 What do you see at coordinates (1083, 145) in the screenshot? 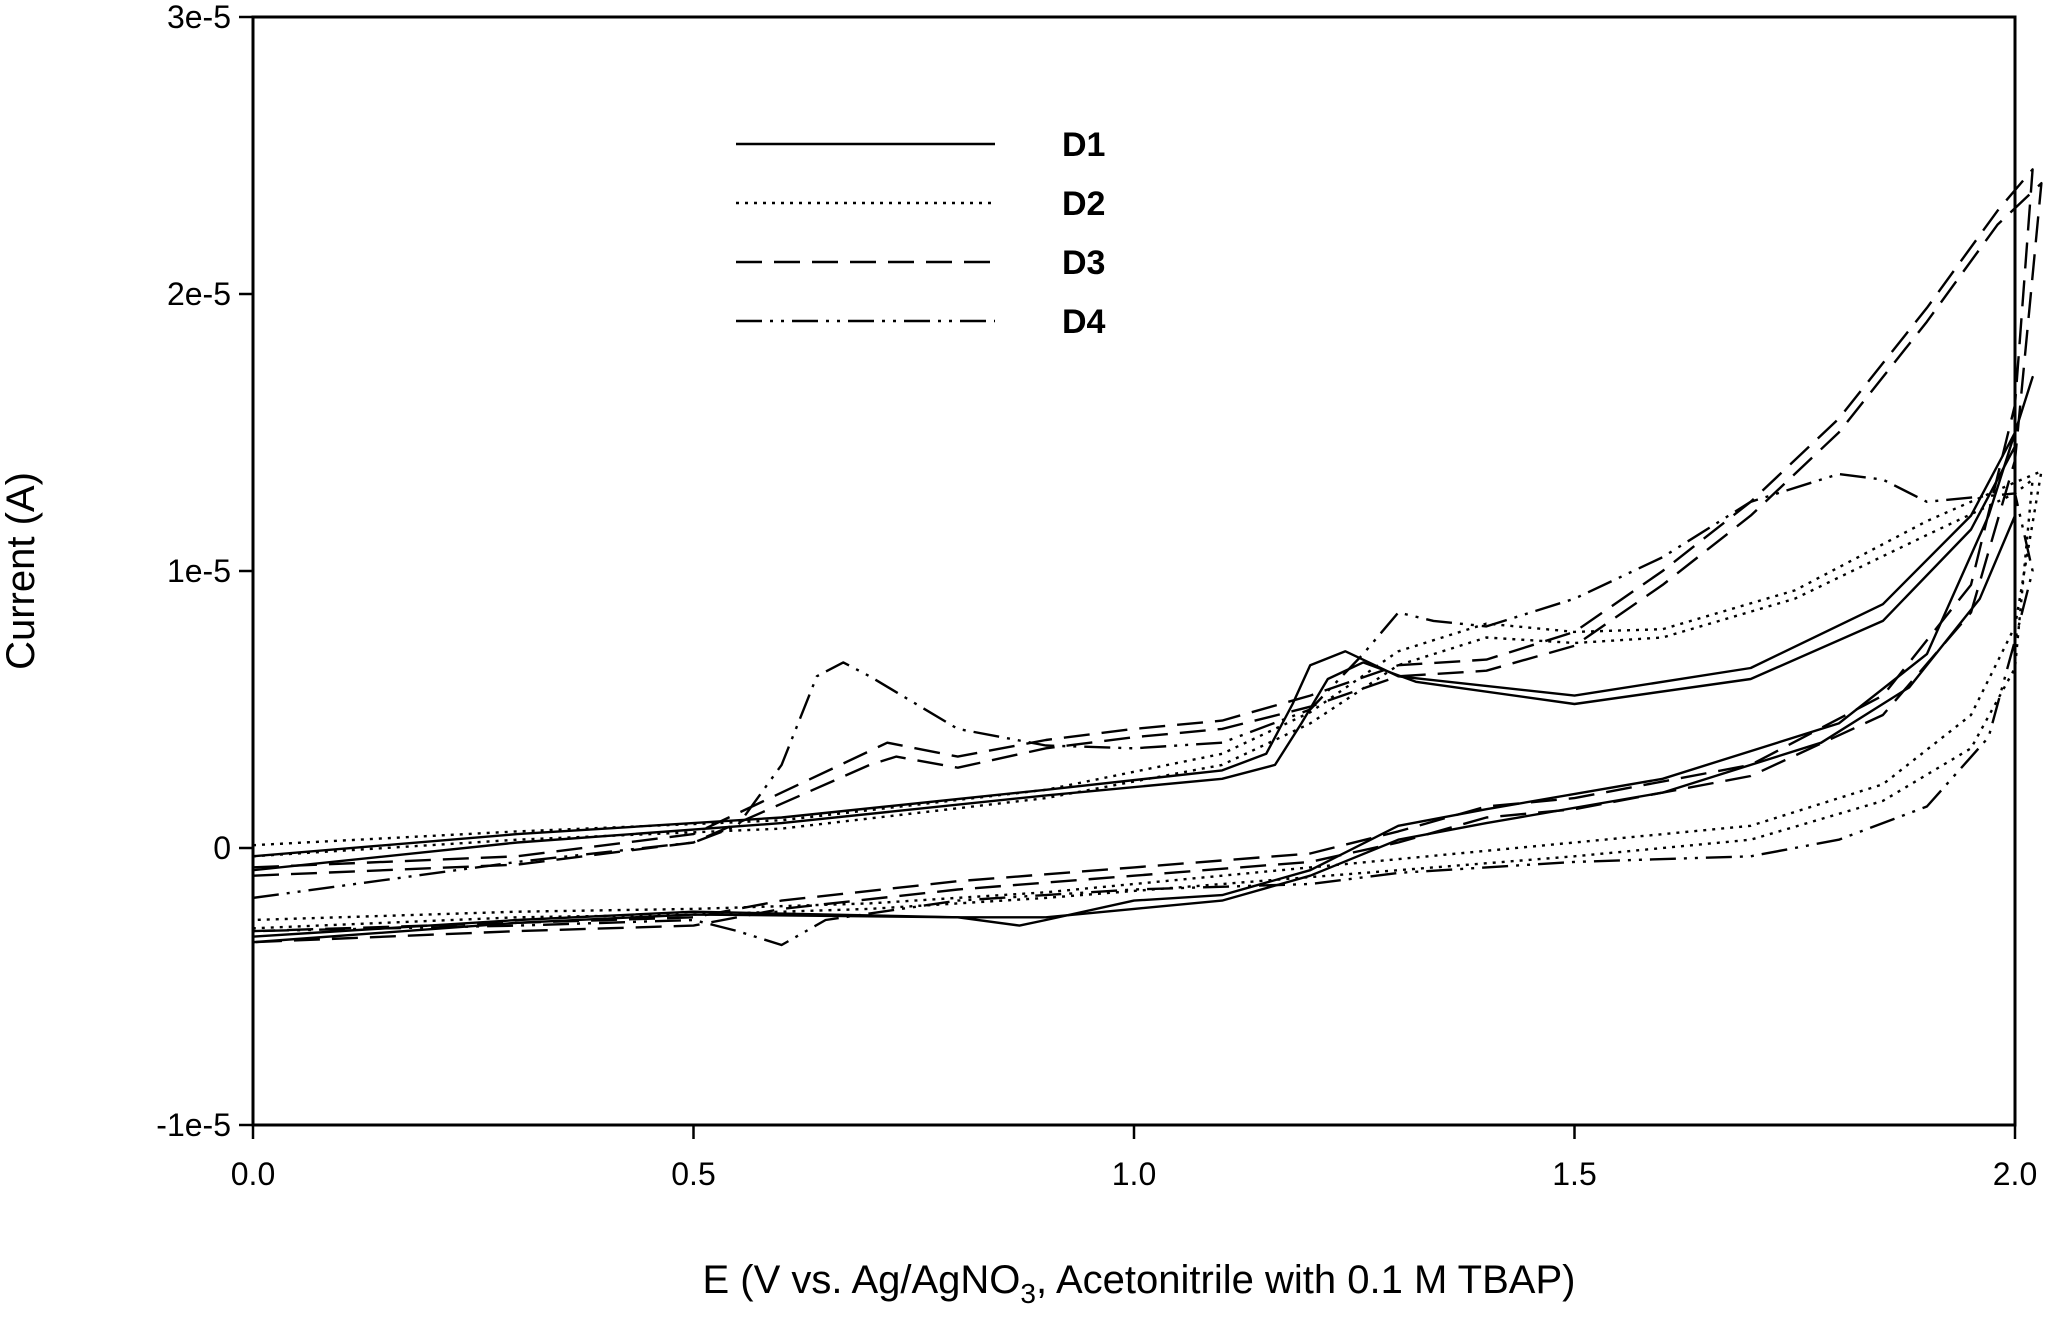
I see `legend-label-d1: D1` at bounding box center [1083, 145].